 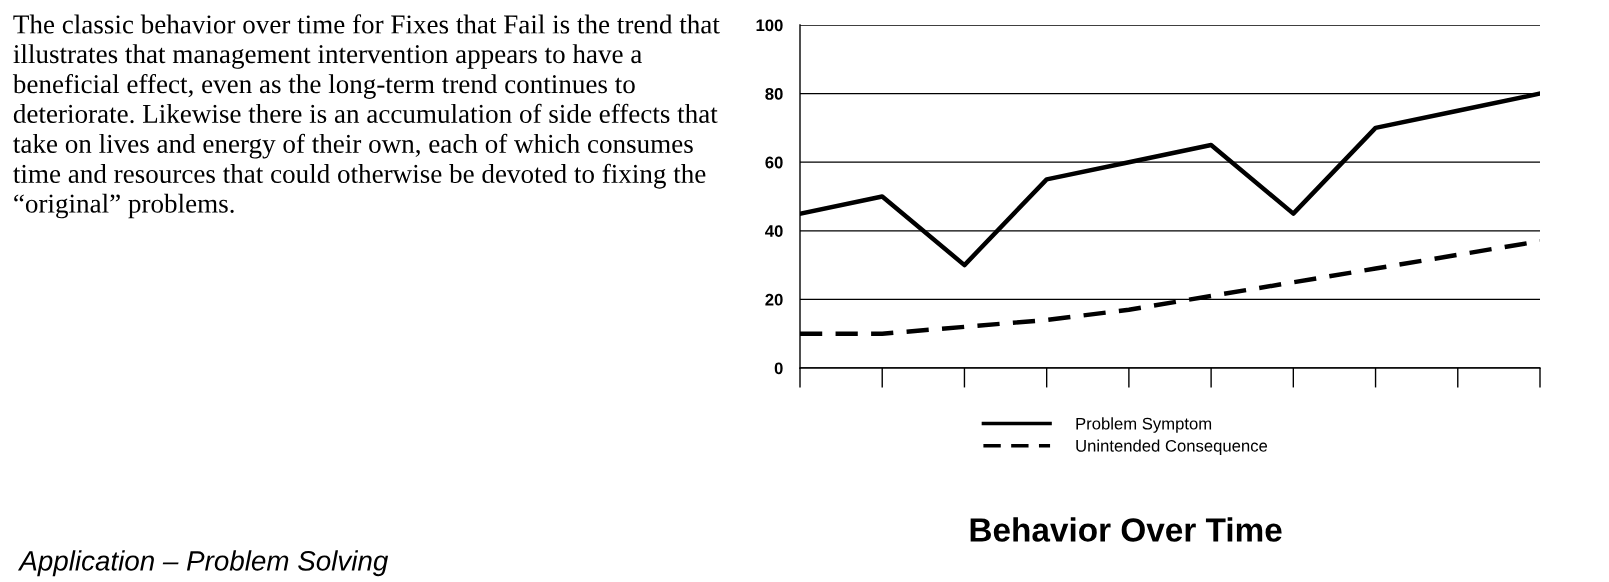 I want to click on text: Behavior Over Time, so click(x=1126, y=529).